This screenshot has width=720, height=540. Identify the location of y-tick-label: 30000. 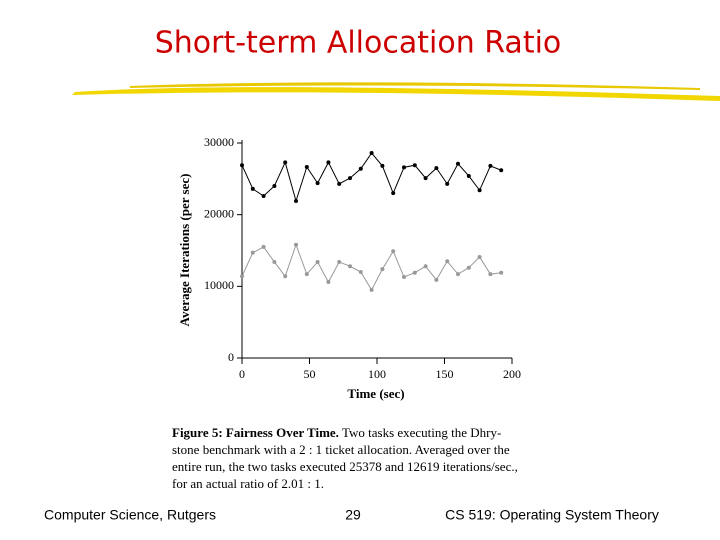
(219, 142).